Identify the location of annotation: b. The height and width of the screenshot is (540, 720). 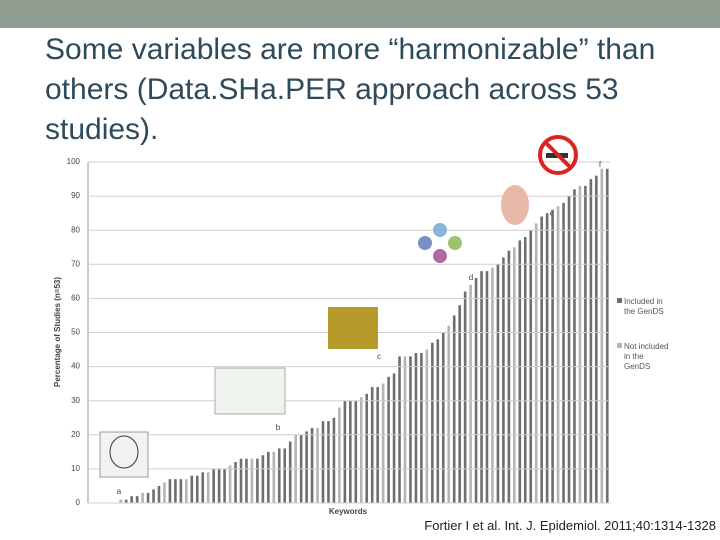
(278, 427).